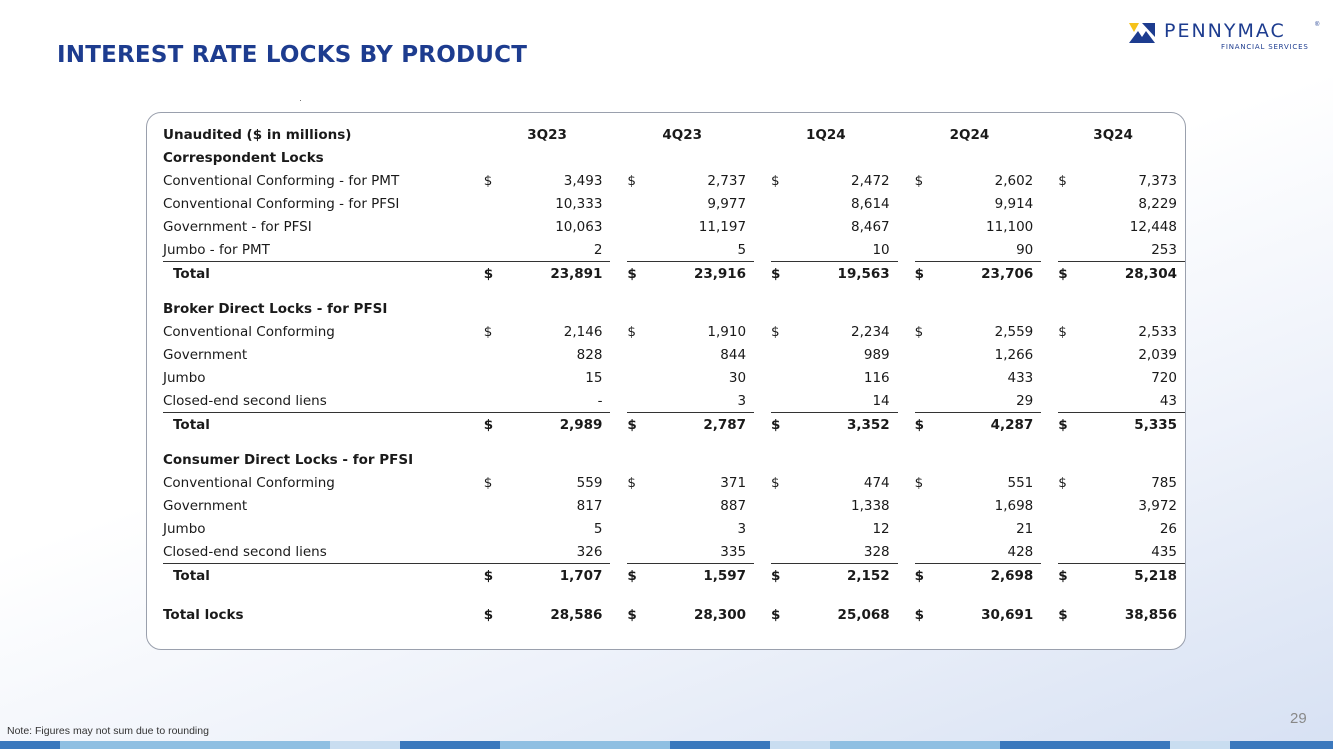 The height and width of the screenshot is (749, 1333). Describe the element at coordinates (1157, 180) in the screenshot. I see `cell-value: 7,373` at that location.